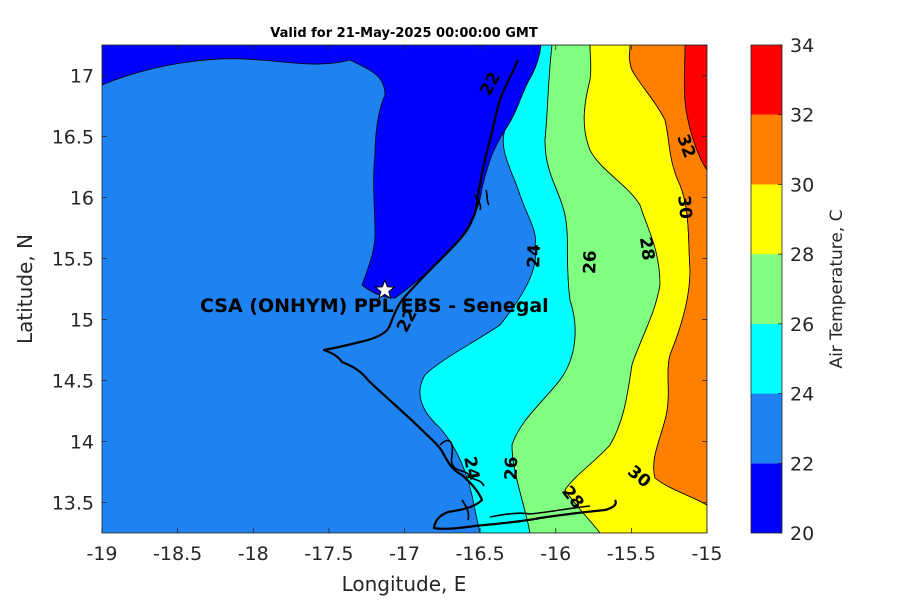 This screenshot has height=600, width=900. I want to click on colorbar-tick-label: 26, so click(802, 325).